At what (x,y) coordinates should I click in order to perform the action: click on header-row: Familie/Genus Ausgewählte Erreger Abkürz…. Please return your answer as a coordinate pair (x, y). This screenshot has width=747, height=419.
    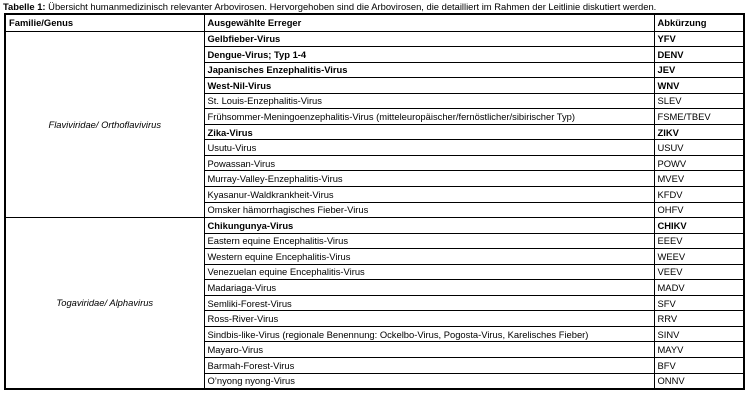
    Looking at the image, I should click on (374, 22).